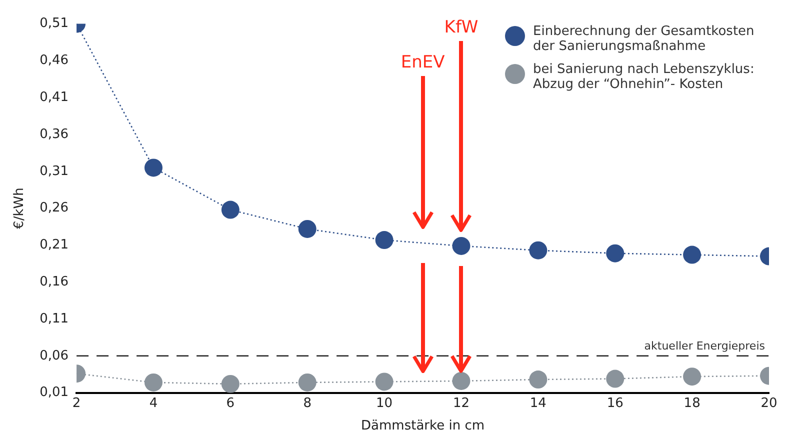 The image size is (791, 448). What do you see at coordinates (54, 282) in the screenshot?
I see `y-tick-label: 0,16` at bounding box center [54, 282].